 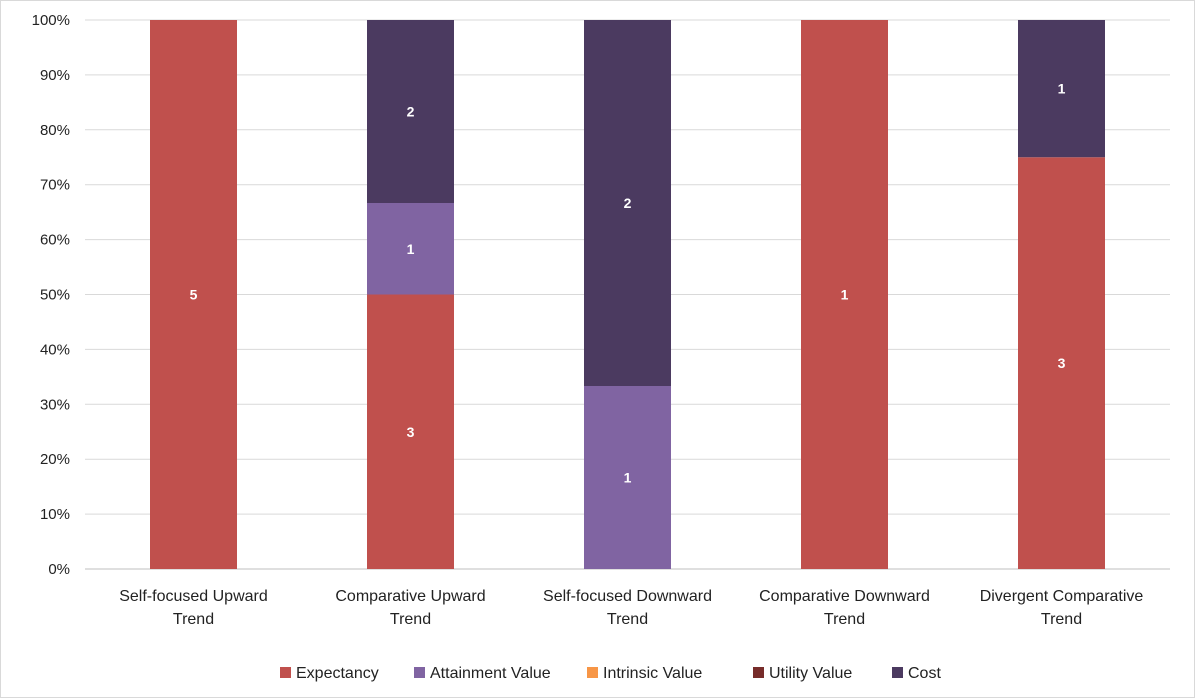 I want to click on legend-item-intrinsic-value: Intrinsic Value, so click(x=644, y=673).